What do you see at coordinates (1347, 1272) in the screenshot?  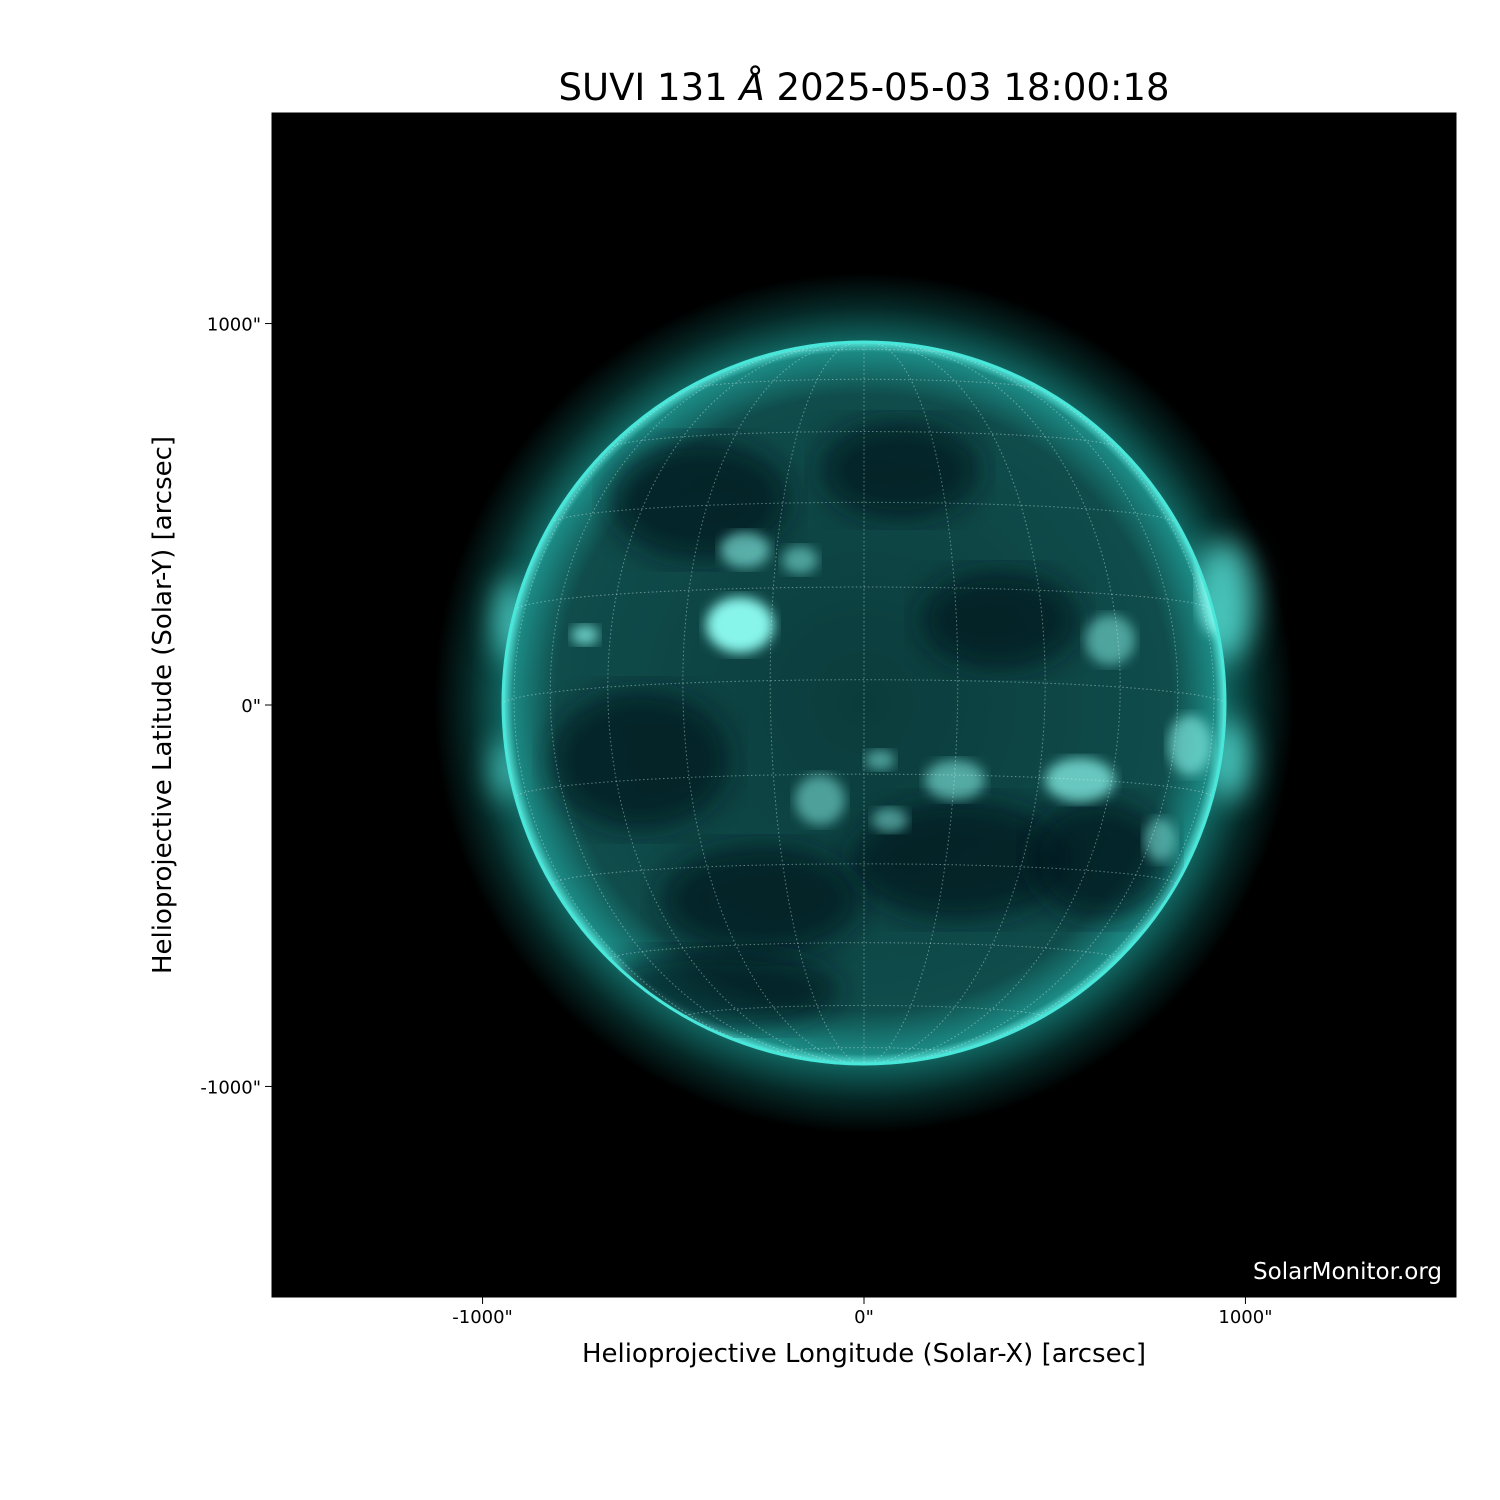 I see `watermark: SolarMonitor.org` at bounding box center [1347, 1272].